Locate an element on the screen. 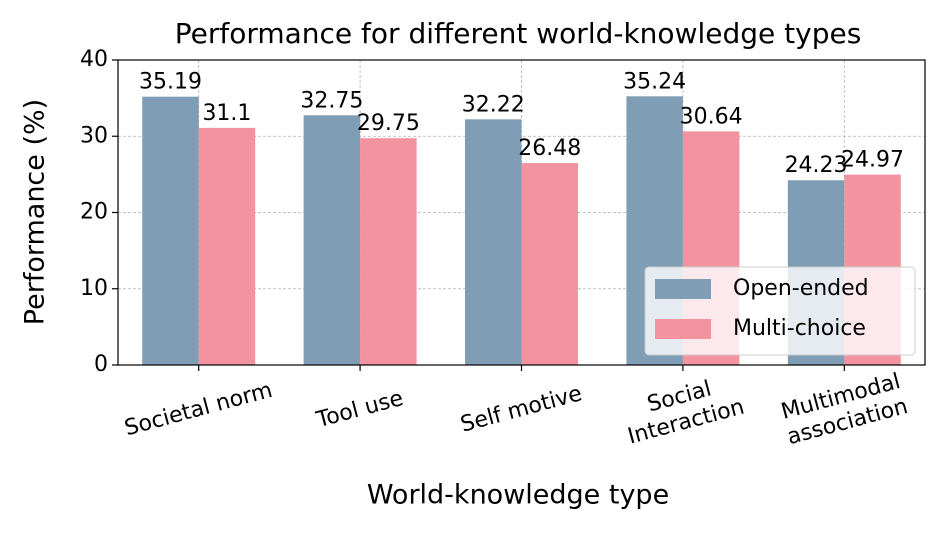 The width and height of the screenshot is (952, 536). y-tick-label: 30 is located at coordinates (94, 135).